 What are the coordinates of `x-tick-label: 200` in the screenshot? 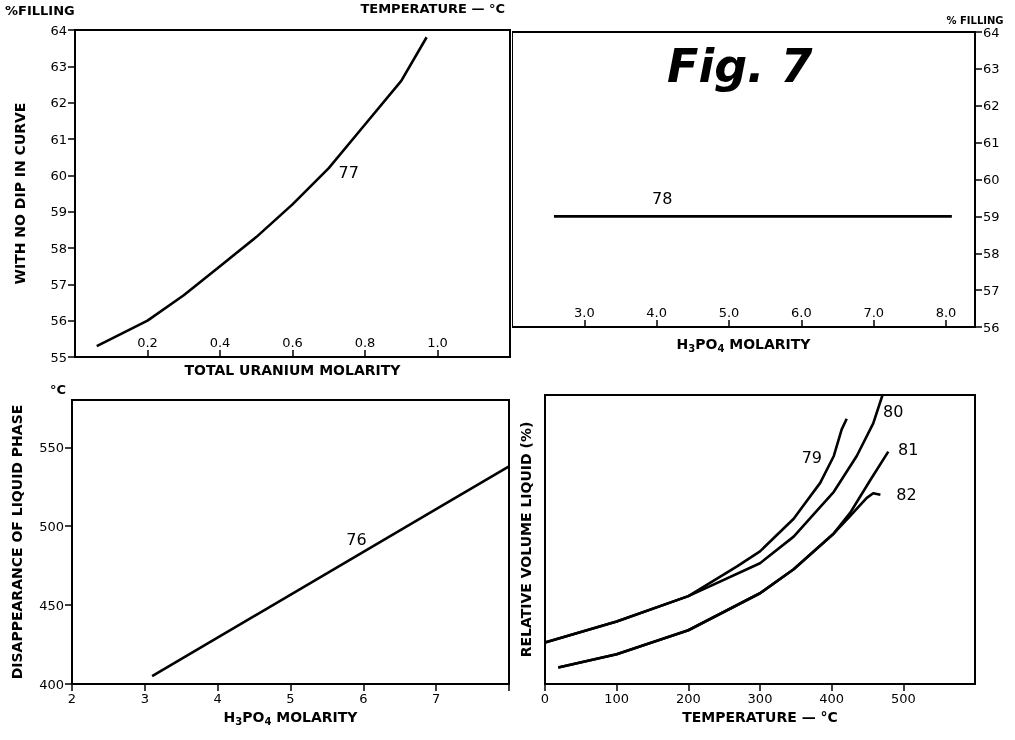 It's located at (688, 698).